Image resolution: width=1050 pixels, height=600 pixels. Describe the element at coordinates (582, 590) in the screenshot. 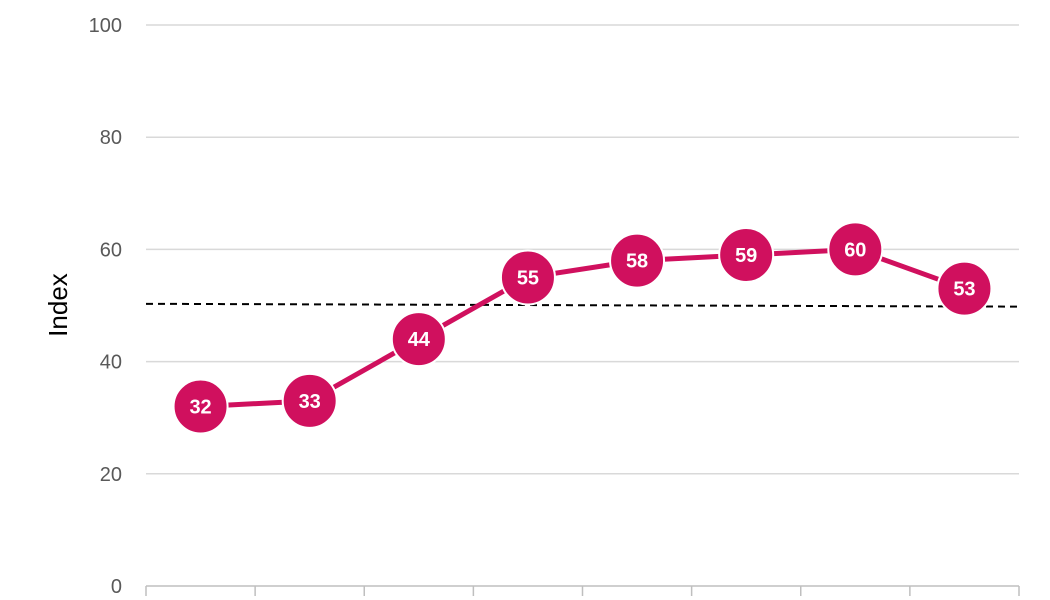

I see `x-axis` at that location.